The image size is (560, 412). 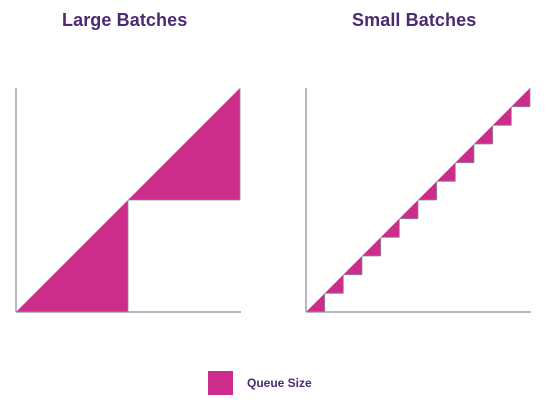 I want to click on large-batches-title: Large Batches, so click(x=125, y=20).